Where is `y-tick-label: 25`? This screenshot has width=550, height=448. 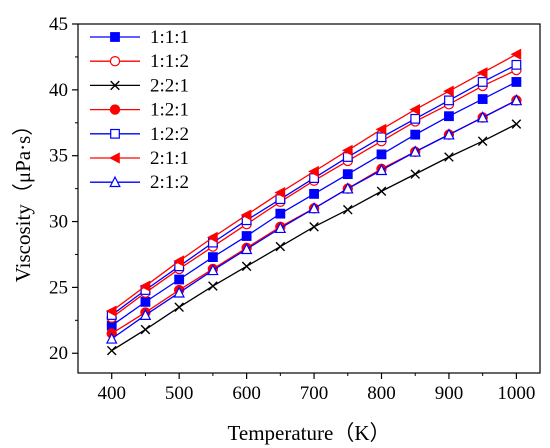 y-tick-label: 25 is located at coordinates (58, 287).